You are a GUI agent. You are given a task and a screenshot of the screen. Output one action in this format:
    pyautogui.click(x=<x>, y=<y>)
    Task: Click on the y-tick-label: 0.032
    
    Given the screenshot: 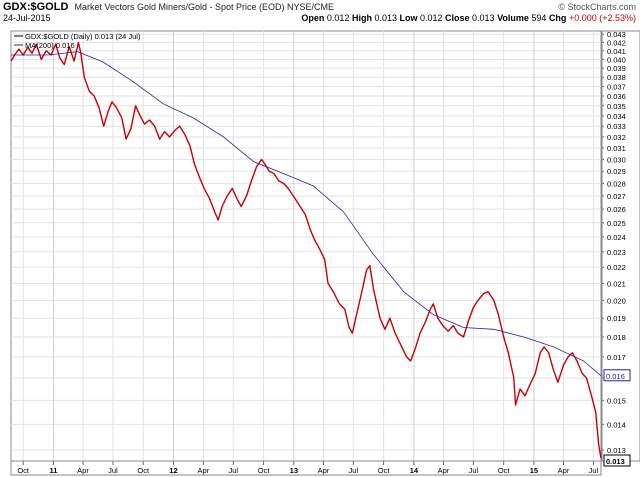 What is the action you would take?
    pyautogui.click(x=616, y=137)
    